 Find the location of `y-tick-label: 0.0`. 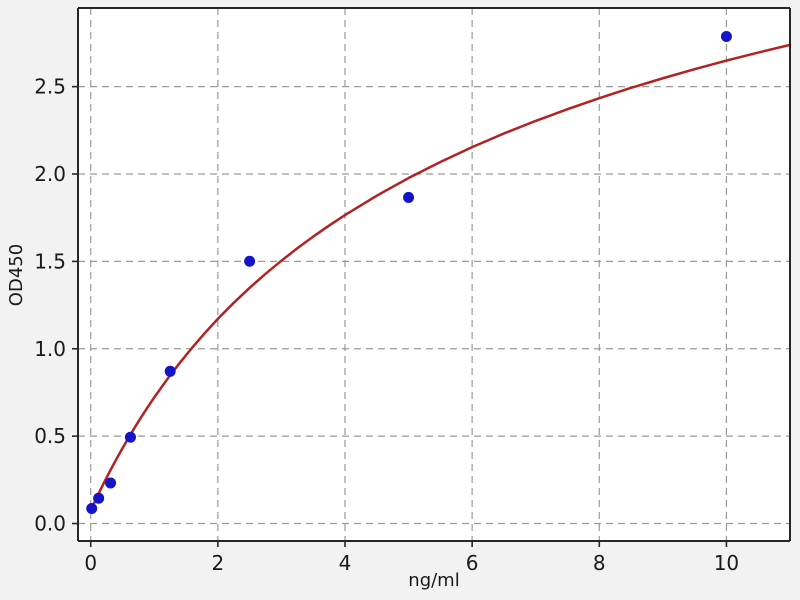

y-tick-label: 0.0 is located at coordinates (50, 524).